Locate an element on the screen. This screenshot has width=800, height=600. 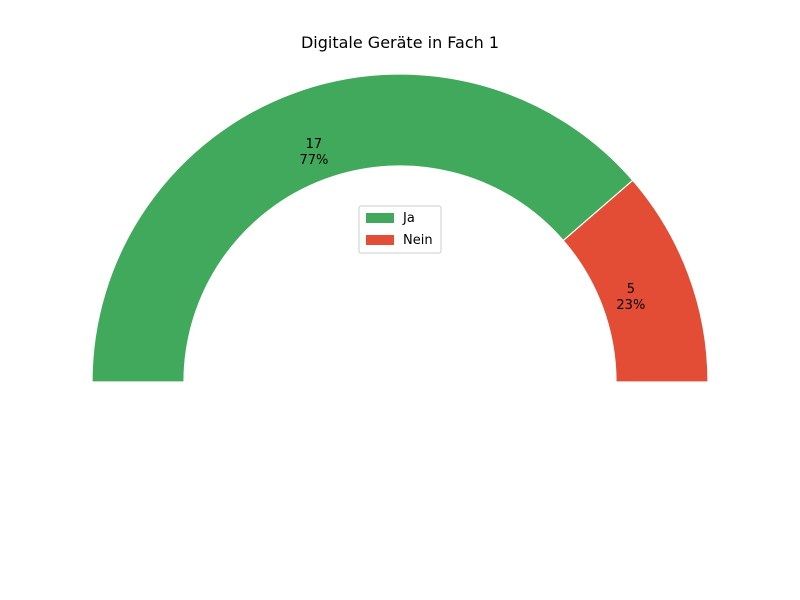
legend-swatch-nein is located at coordinates (380, 240).